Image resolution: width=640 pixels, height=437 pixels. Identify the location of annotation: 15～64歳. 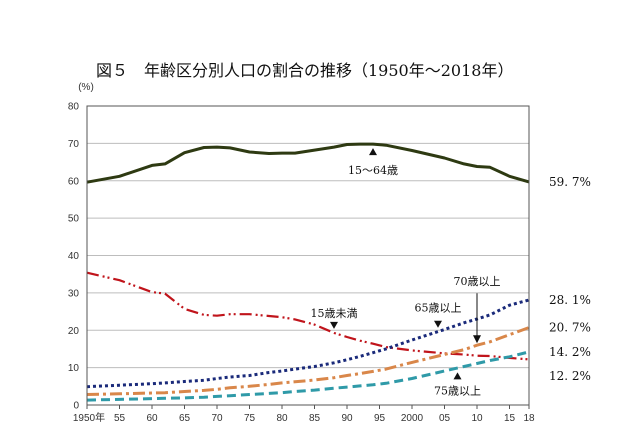
(373, 162).